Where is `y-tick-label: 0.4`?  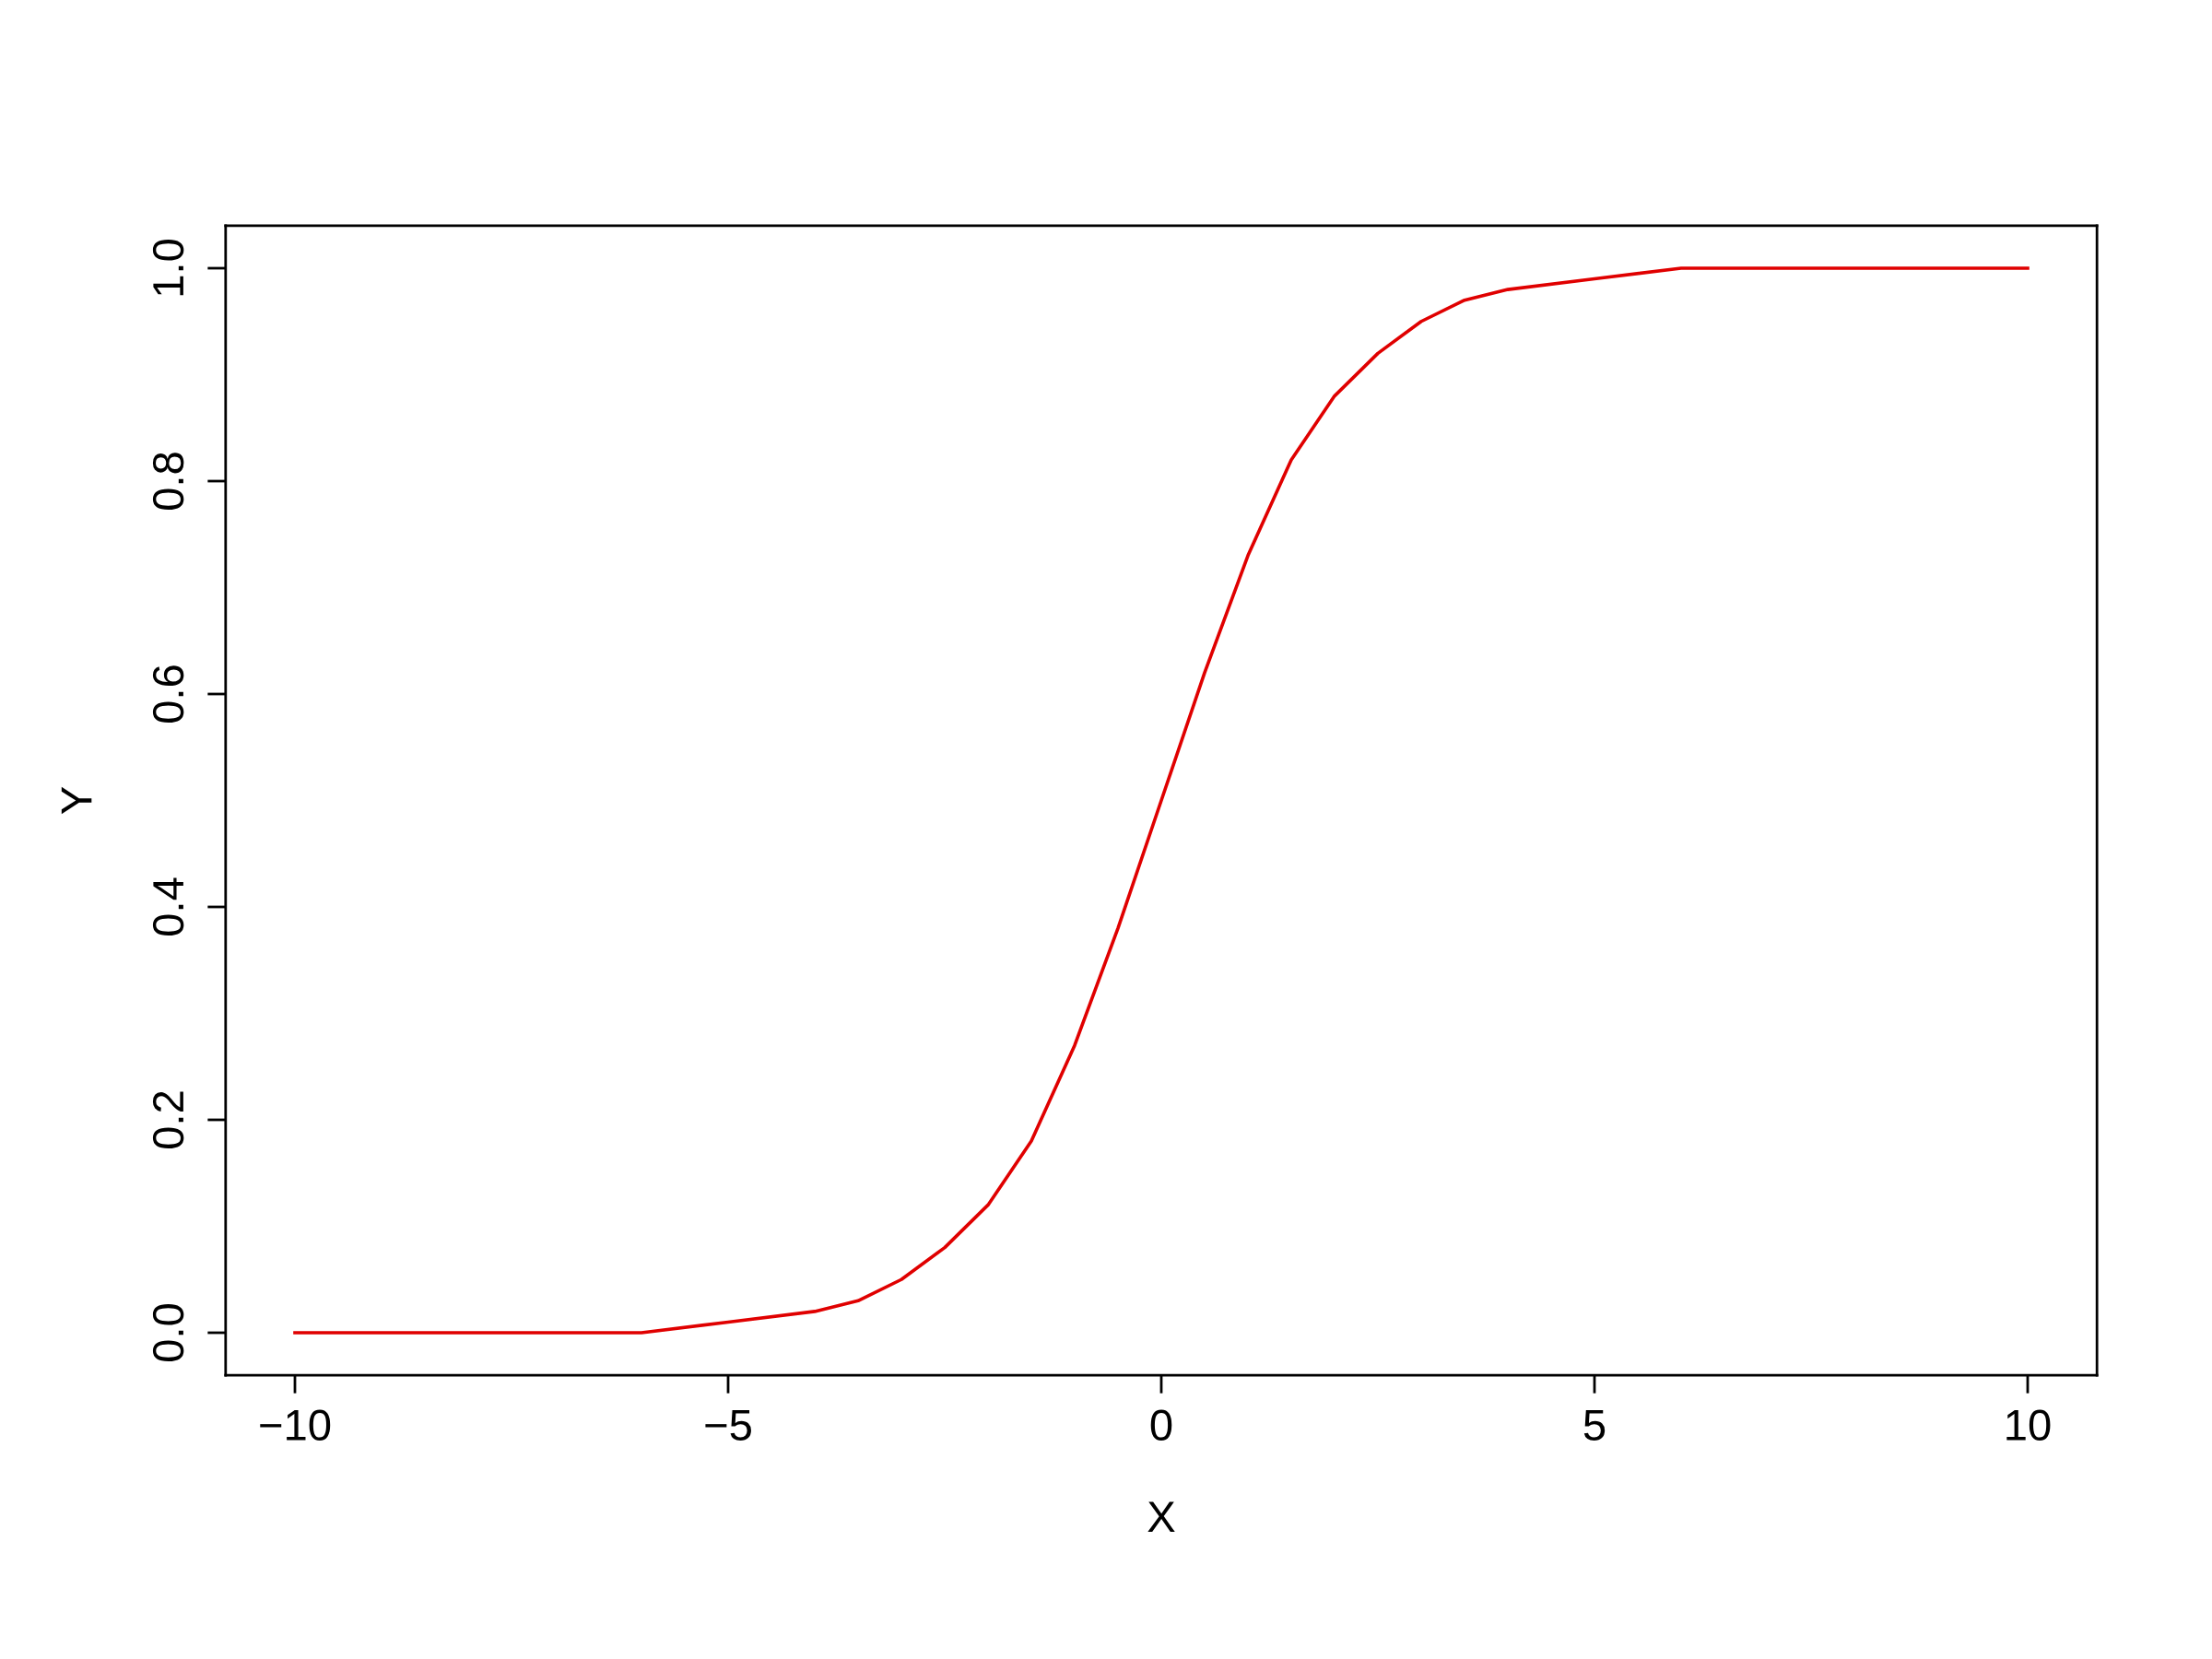 y-tick-label: 0.4 is located at coordinates (168, 906).